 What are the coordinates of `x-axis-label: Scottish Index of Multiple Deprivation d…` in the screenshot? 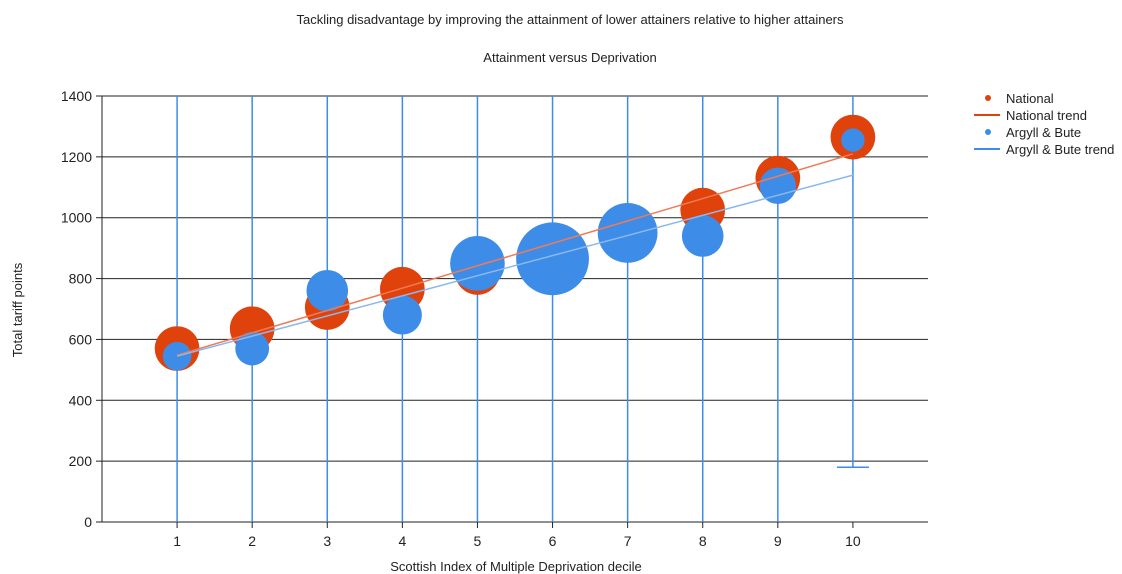 It's located at (515, 566).